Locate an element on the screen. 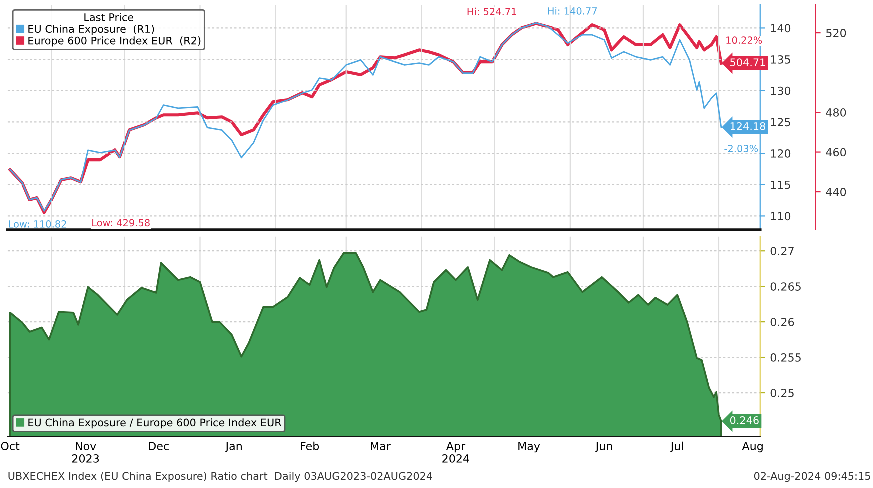 This screenshot has width=873, height=488. data-label: 504.71 is located at coordinates (748, 62).